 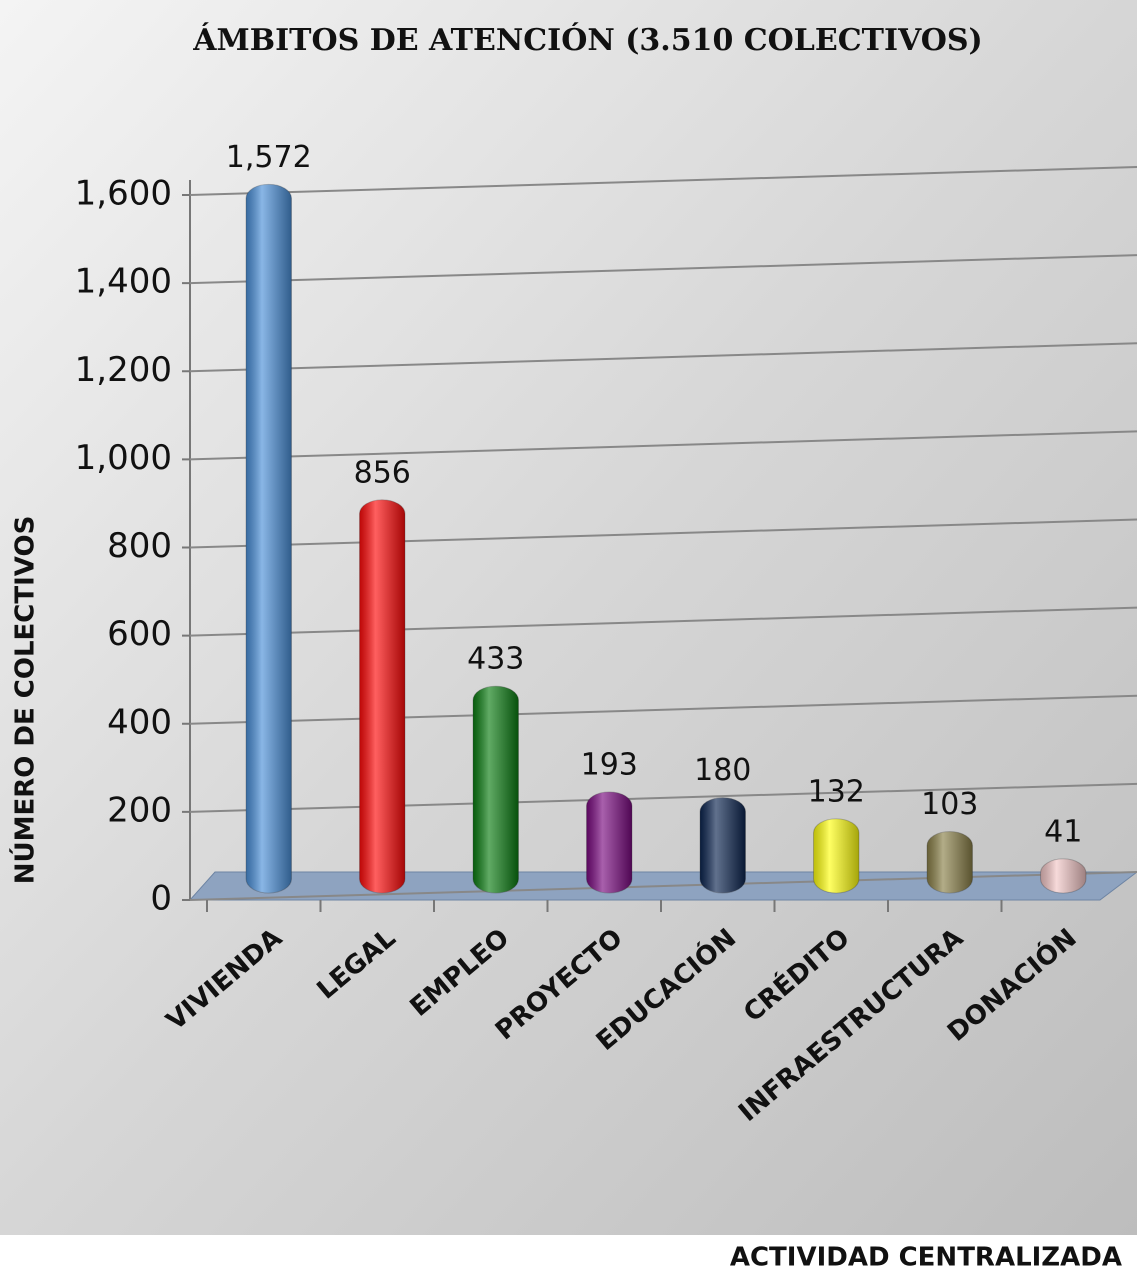 What do you see at coordinates (139, 546) in the screenshot?
I see `y-tick-label: 800` at bounding box center [139, 546].